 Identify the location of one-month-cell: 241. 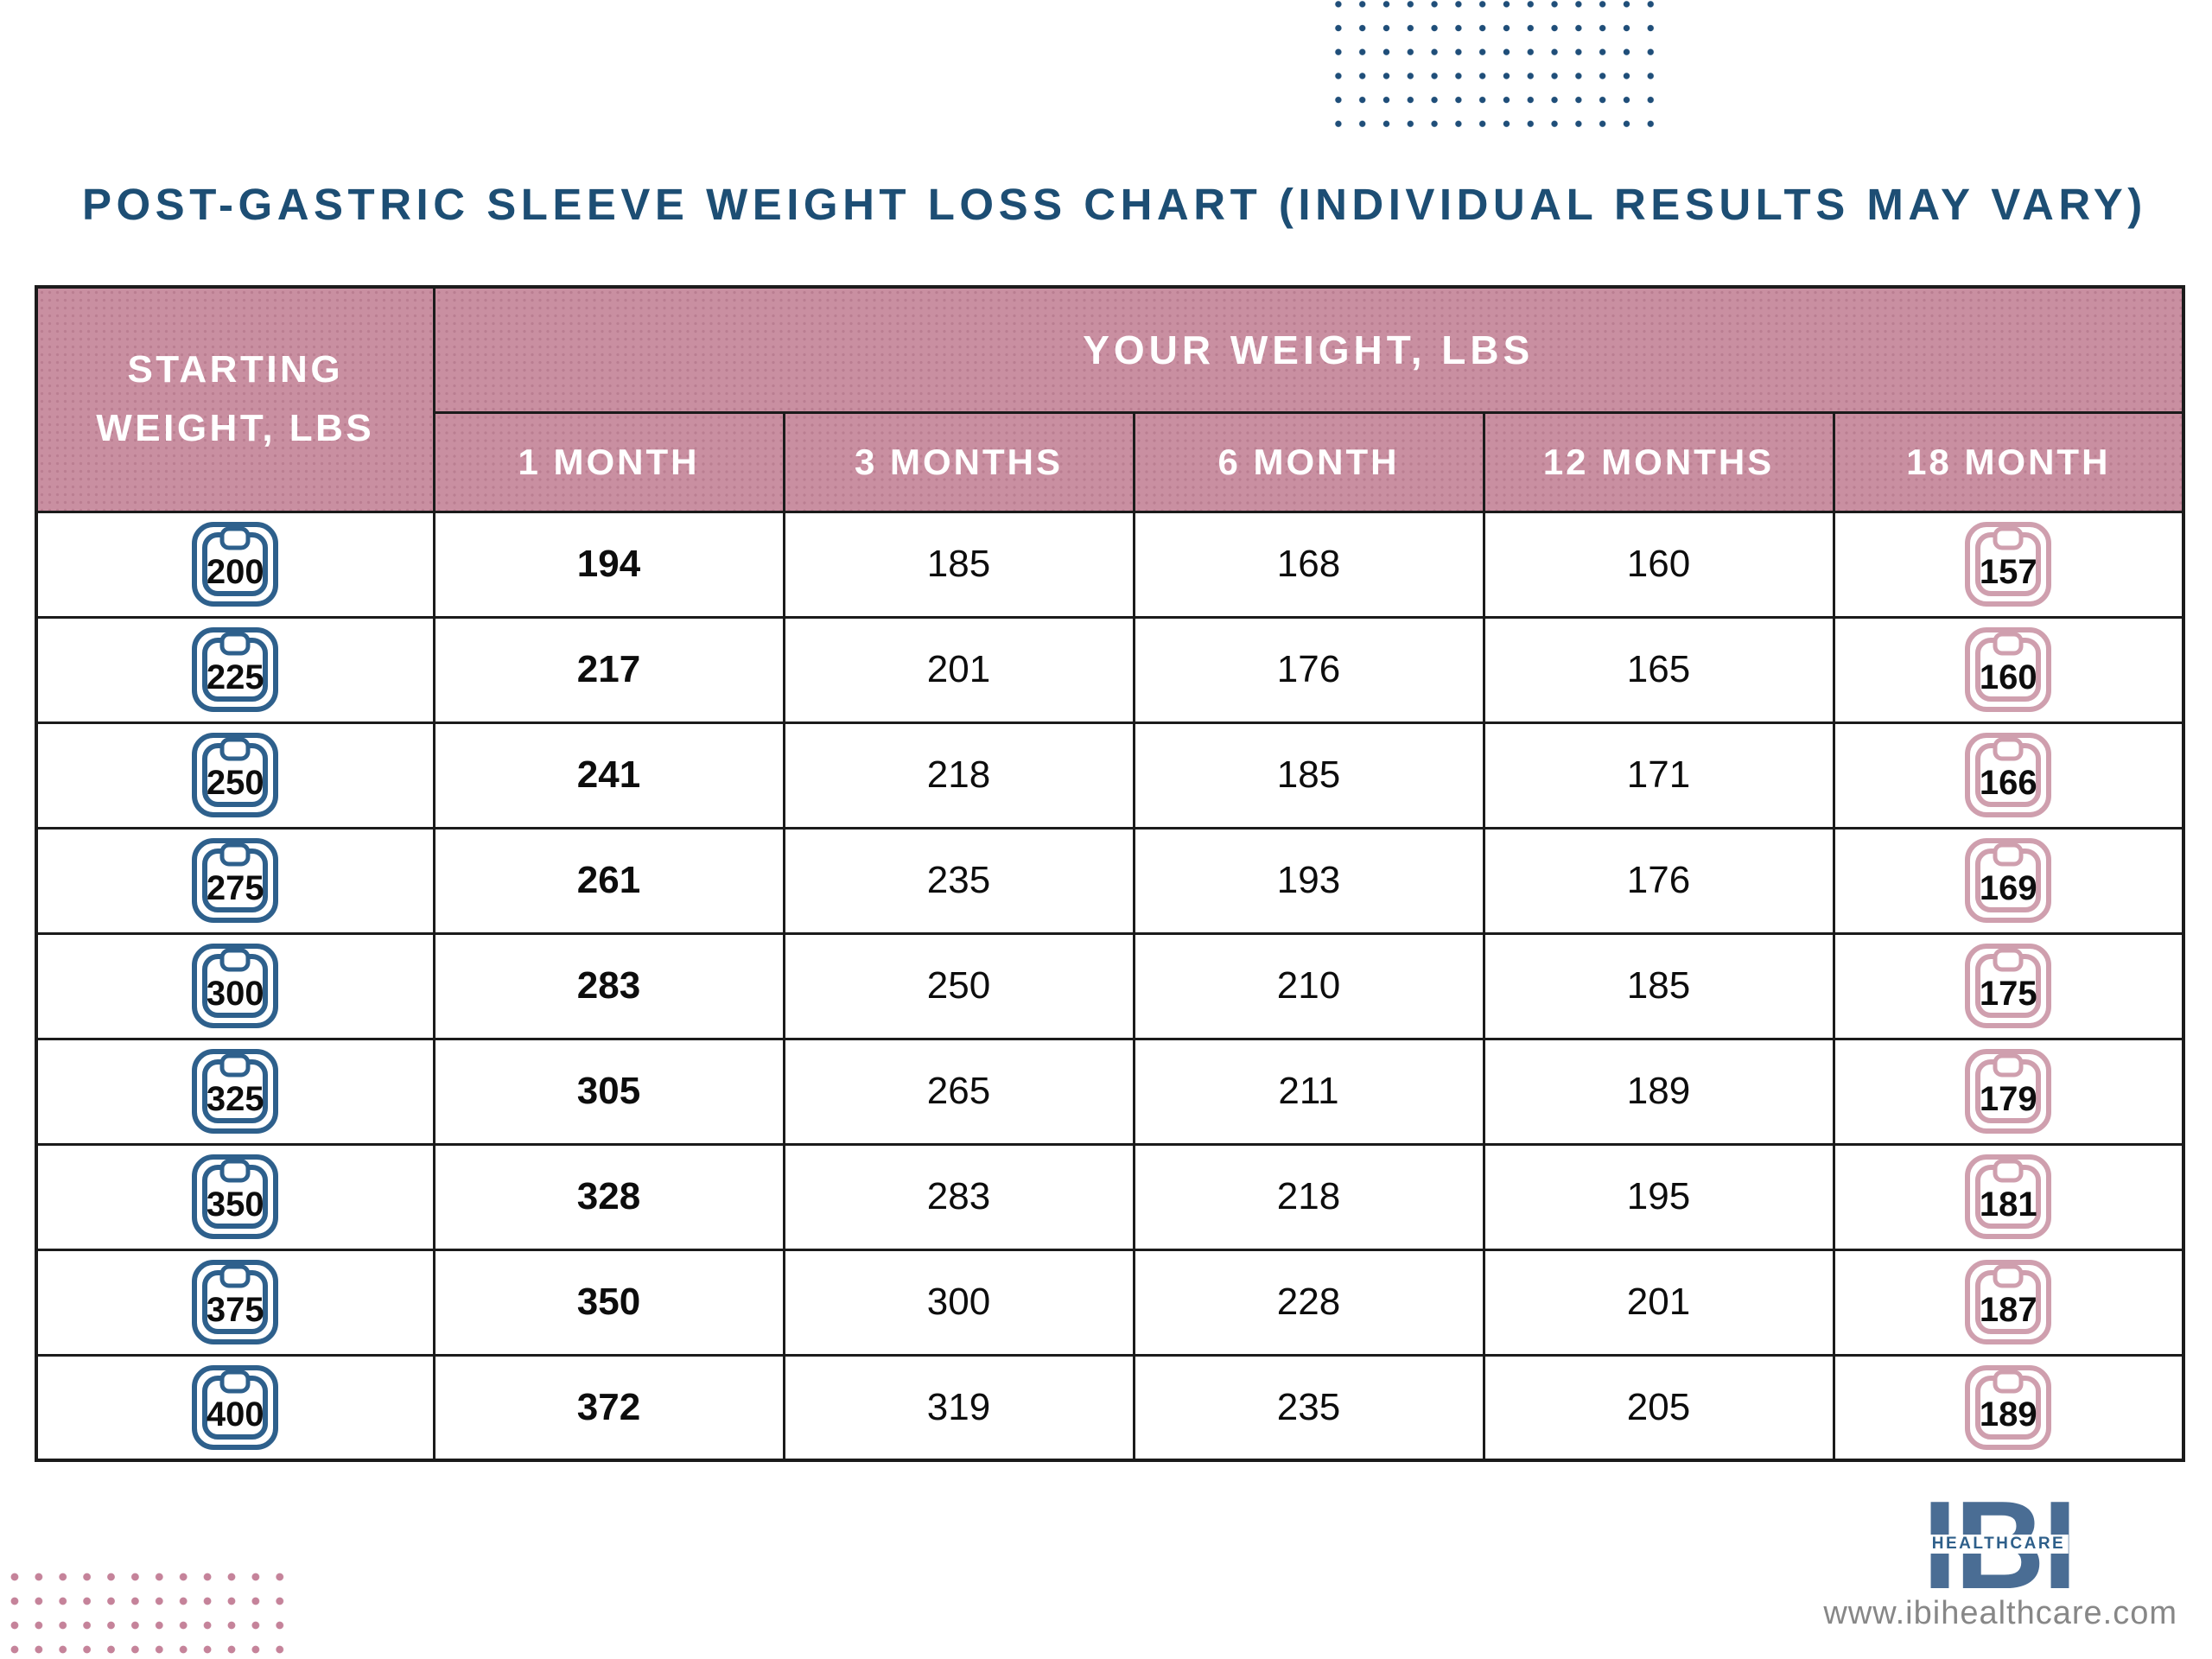
(608, 775).